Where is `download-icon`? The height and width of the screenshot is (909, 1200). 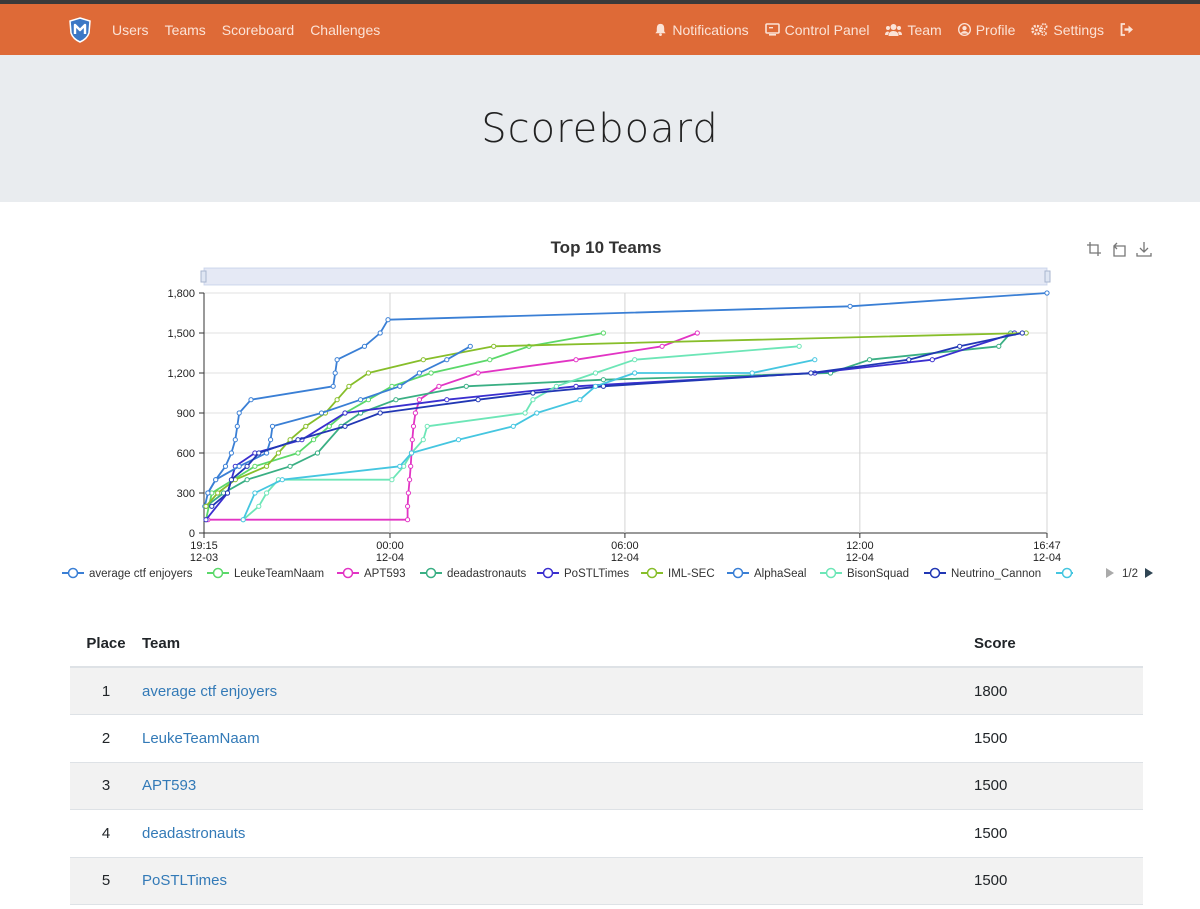 download-icon is located at coordinates (1144, 249).